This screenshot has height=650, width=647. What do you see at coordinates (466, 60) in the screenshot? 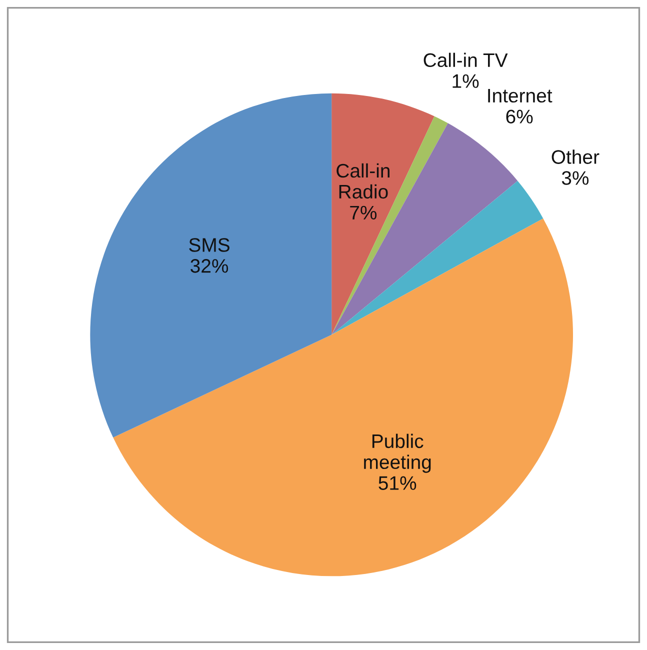
I see `slice-label: Call-in TV` at bounding box center [466, 60].